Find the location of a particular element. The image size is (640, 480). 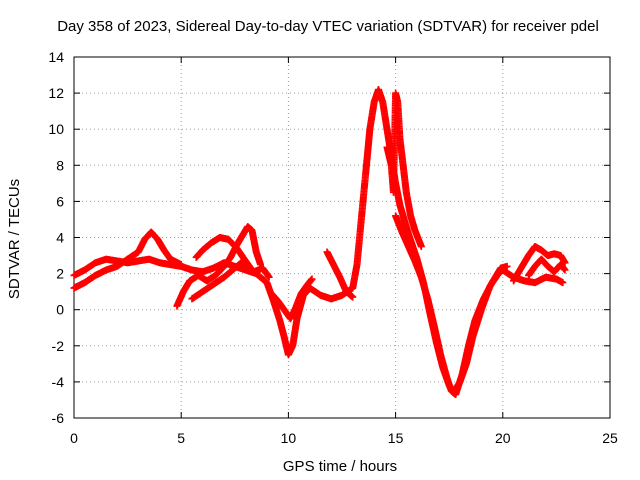

y-tick-label: -2 is located at coordinates (58, 346).